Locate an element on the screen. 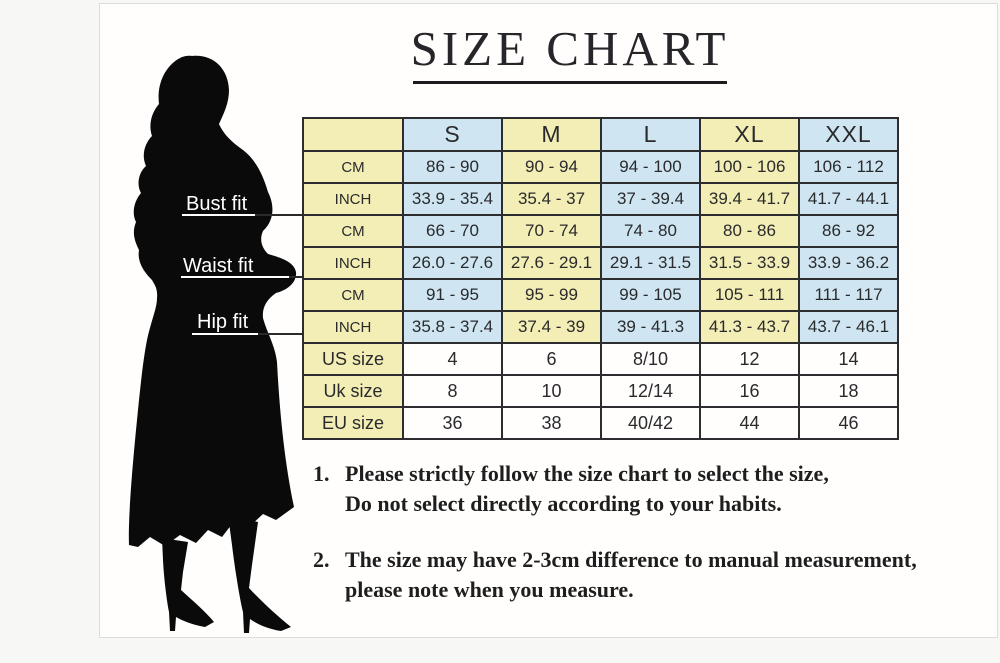  size-cell: 95 - 99 is located at coordinates (551, 295).